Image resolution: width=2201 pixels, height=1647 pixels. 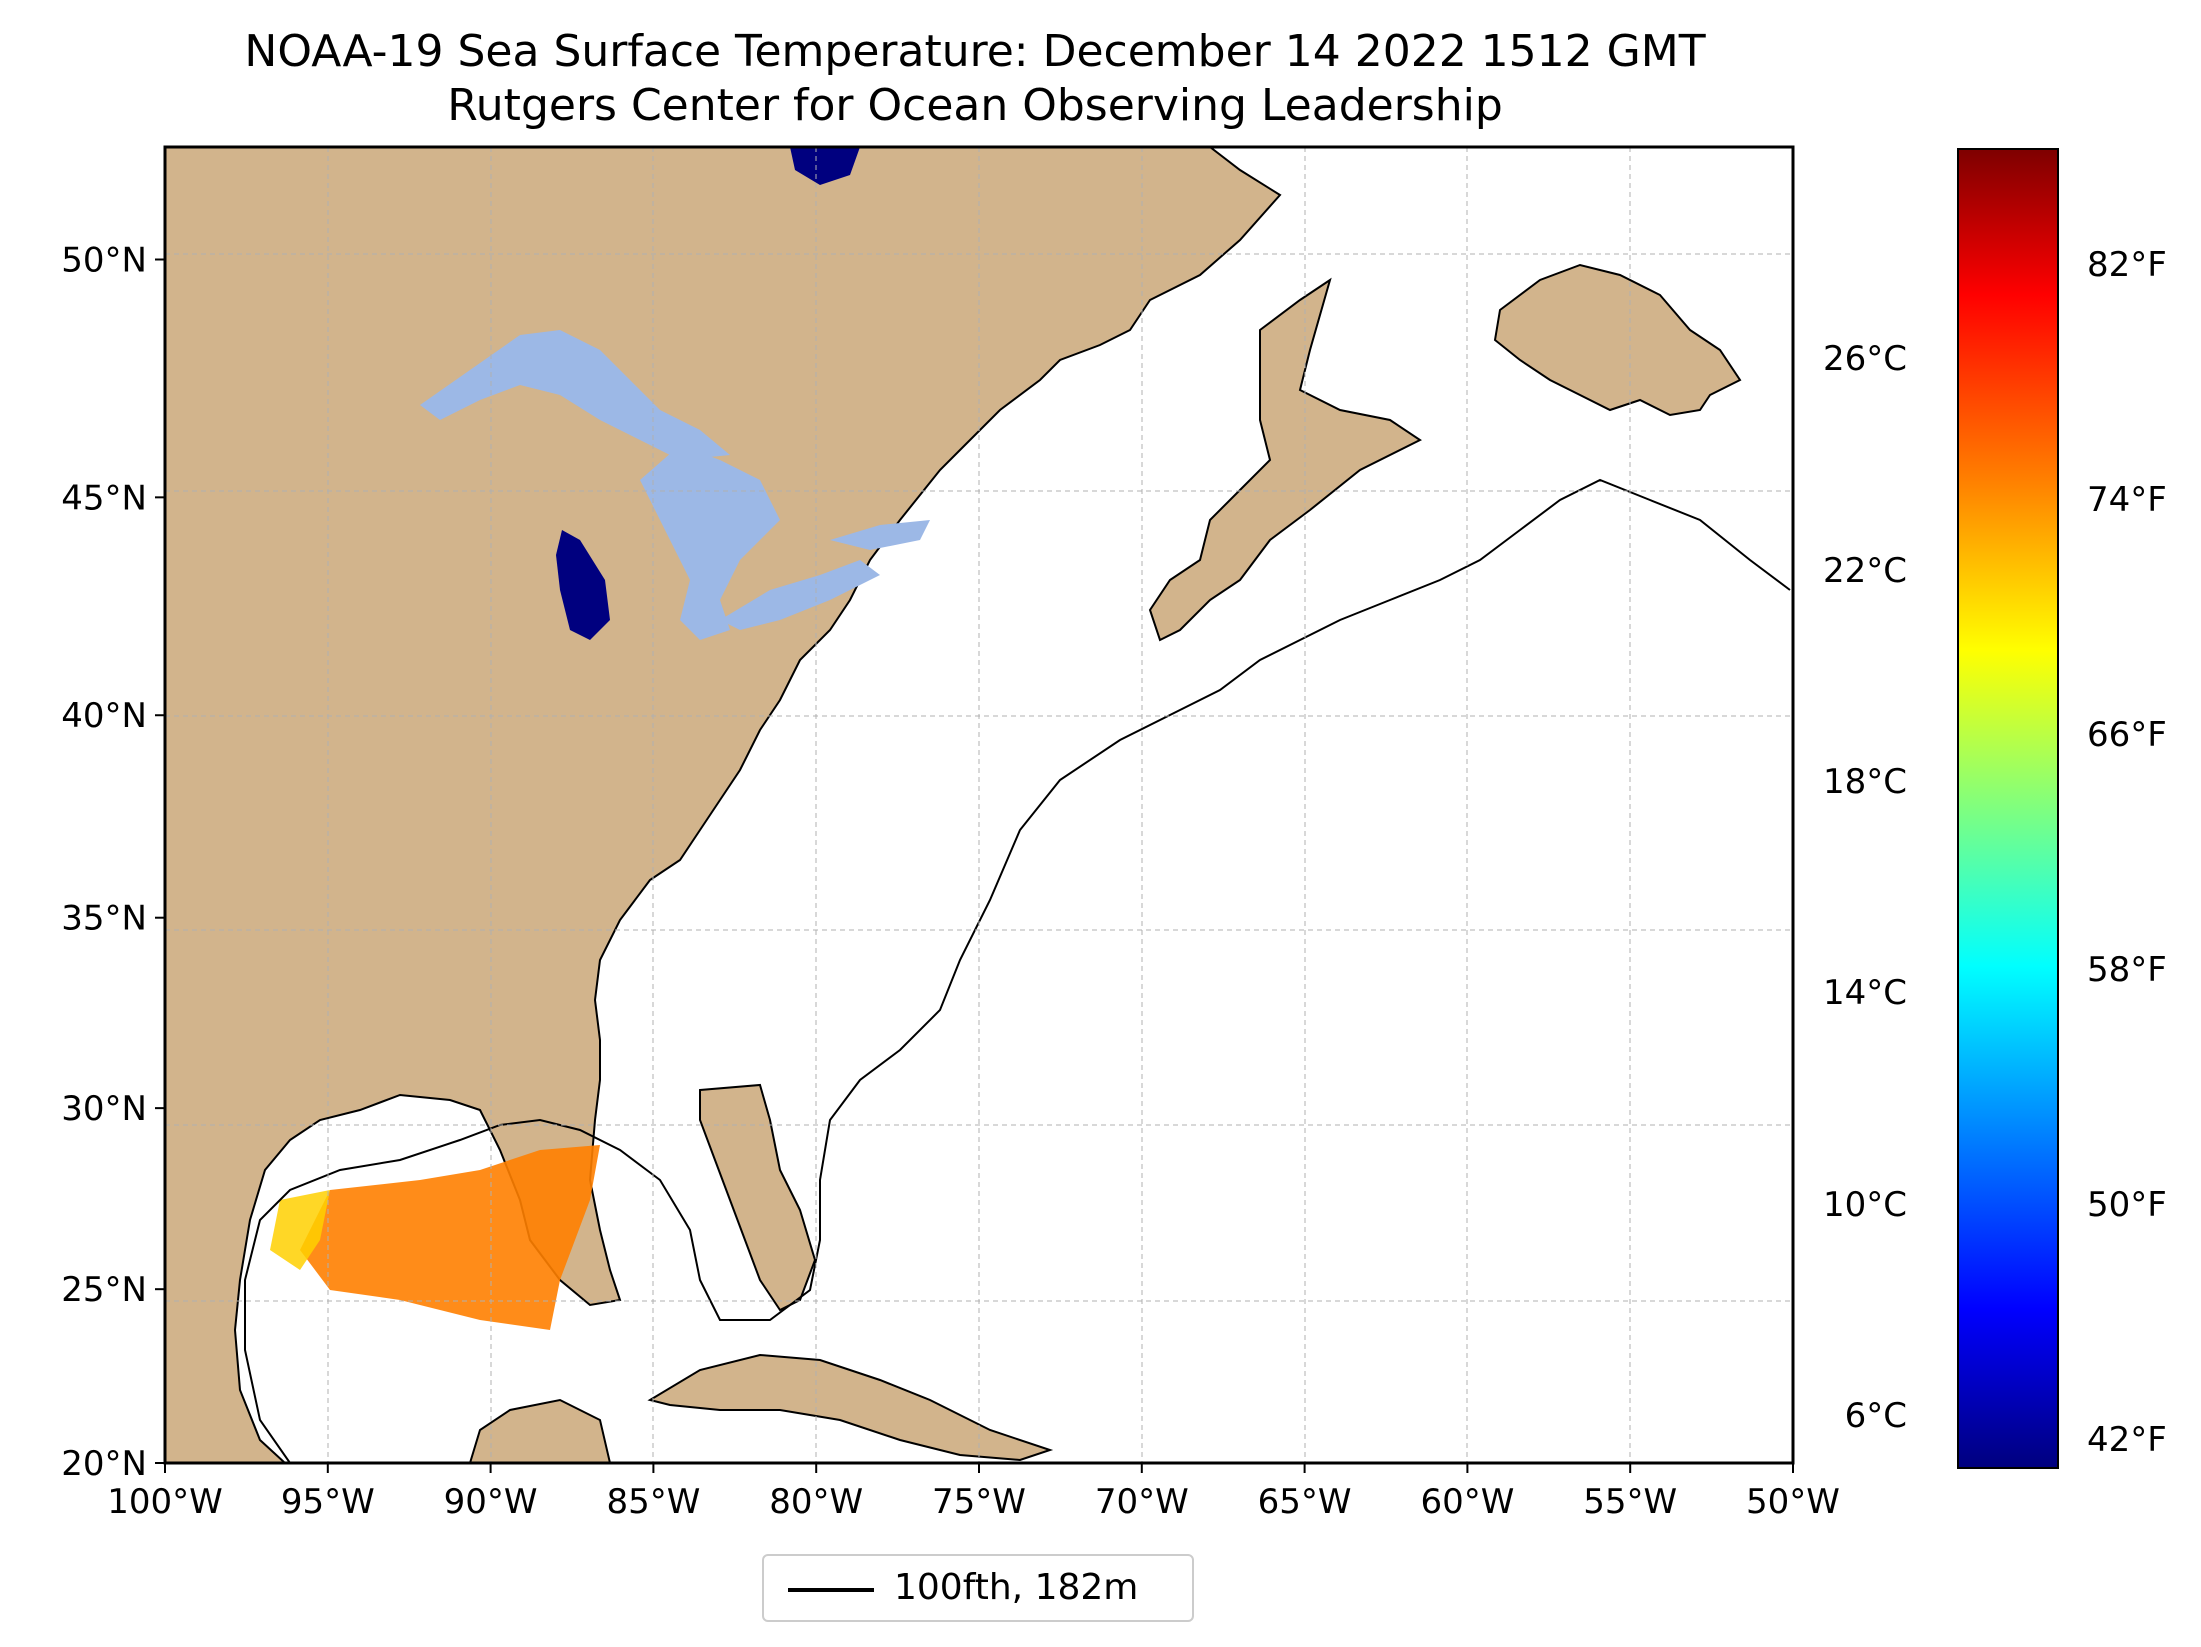 What do you see at coordinates (1864, 782) in the screenshot?
I see `celsius-tick-label: 18°C` at bounding box center [1864, 782].